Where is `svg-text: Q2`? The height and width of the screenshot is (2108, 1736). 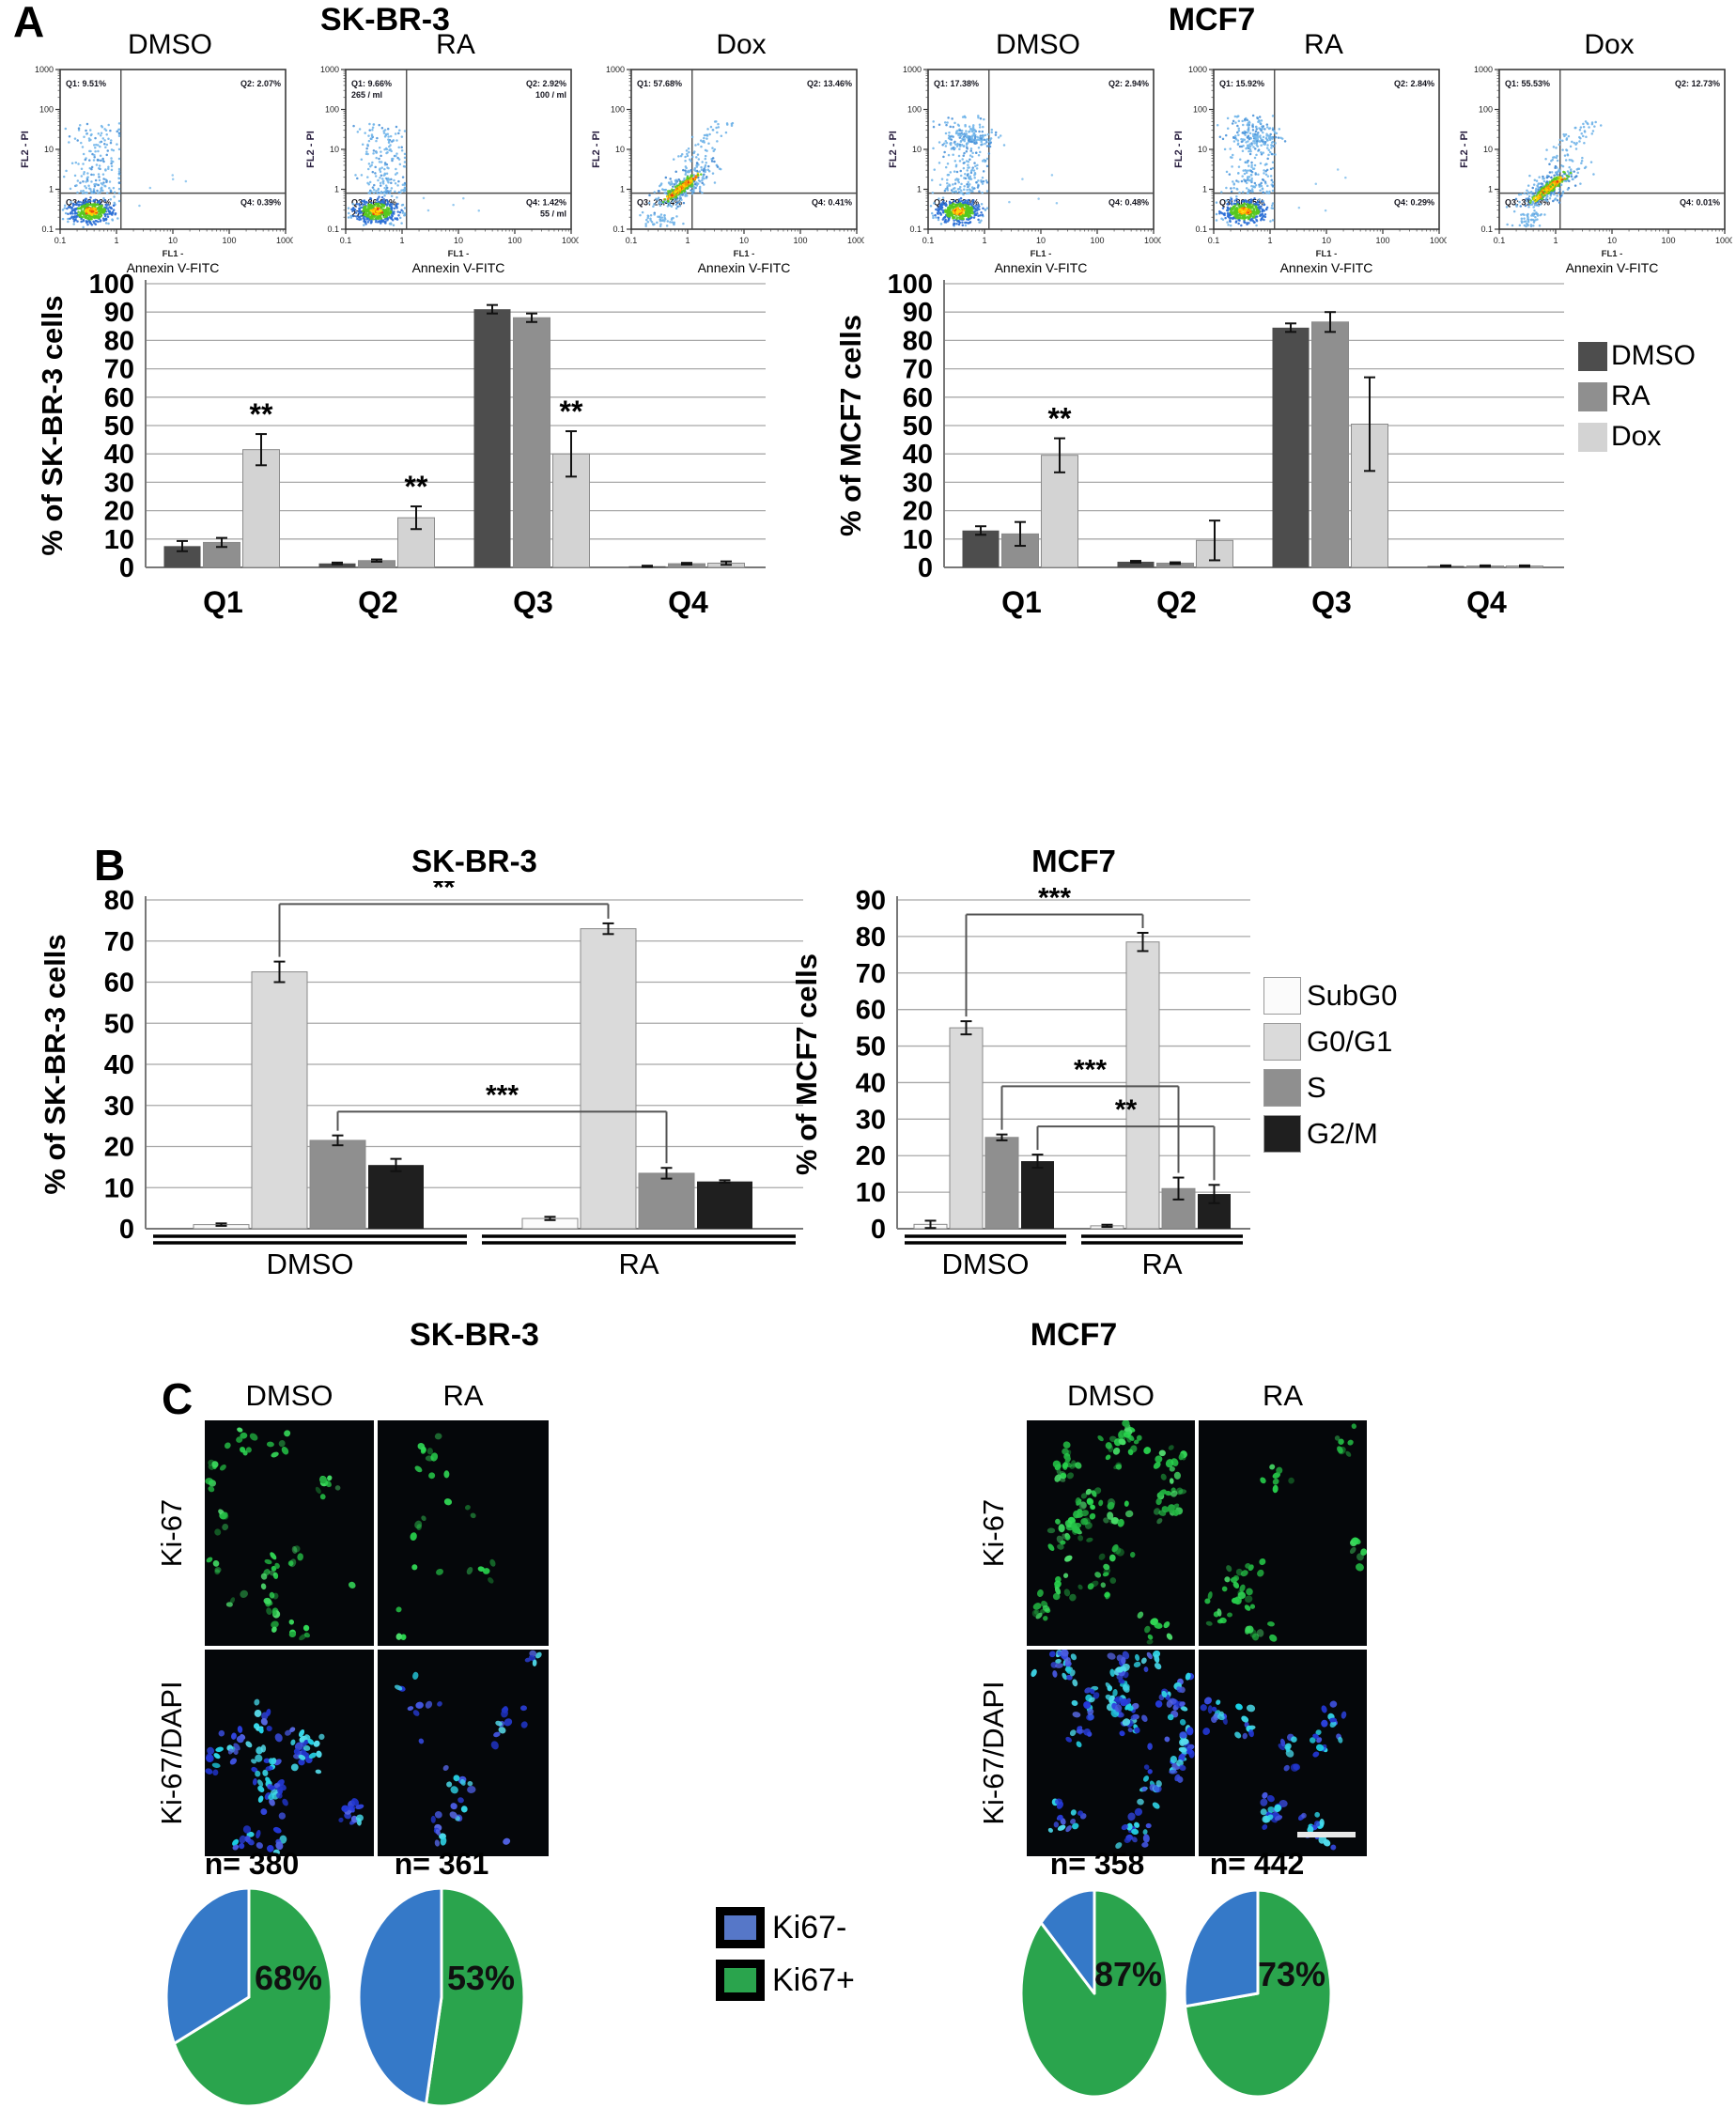
svg-text: Q2 is located at coordinates (378, 602).